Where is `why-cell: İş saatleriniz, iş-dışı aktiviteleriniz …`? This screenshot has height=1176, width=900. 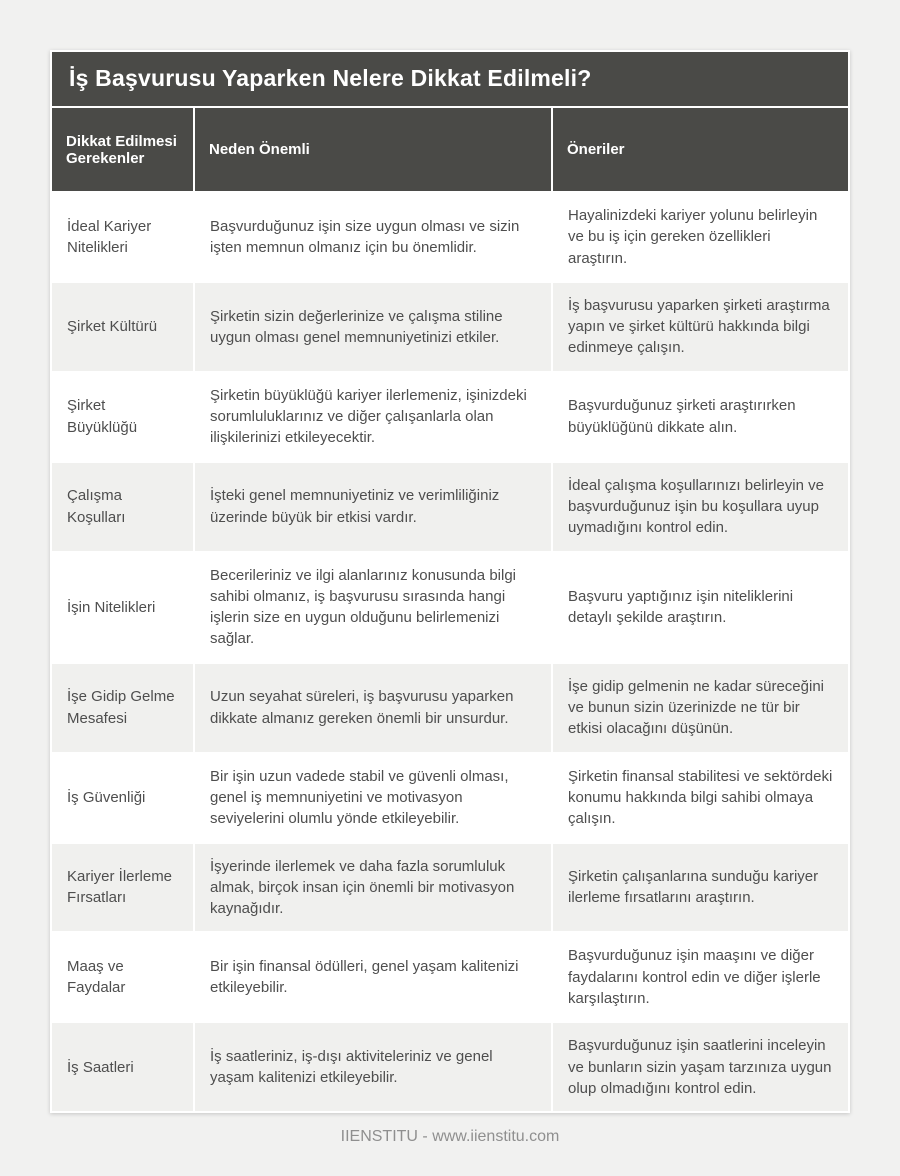 why-cell: İş saatleriniz, iş-dışı aktiviteleriniz … is located at coordinates (372, 1066).